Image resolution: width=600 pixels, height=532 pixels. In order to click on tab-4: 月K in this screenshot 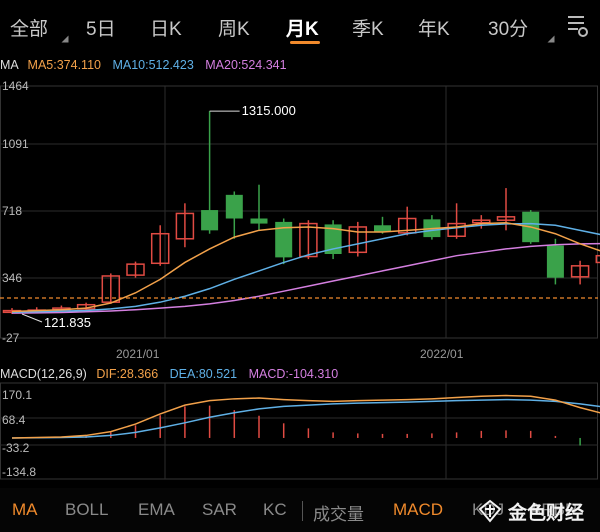, I will do `click(302, 29)`.